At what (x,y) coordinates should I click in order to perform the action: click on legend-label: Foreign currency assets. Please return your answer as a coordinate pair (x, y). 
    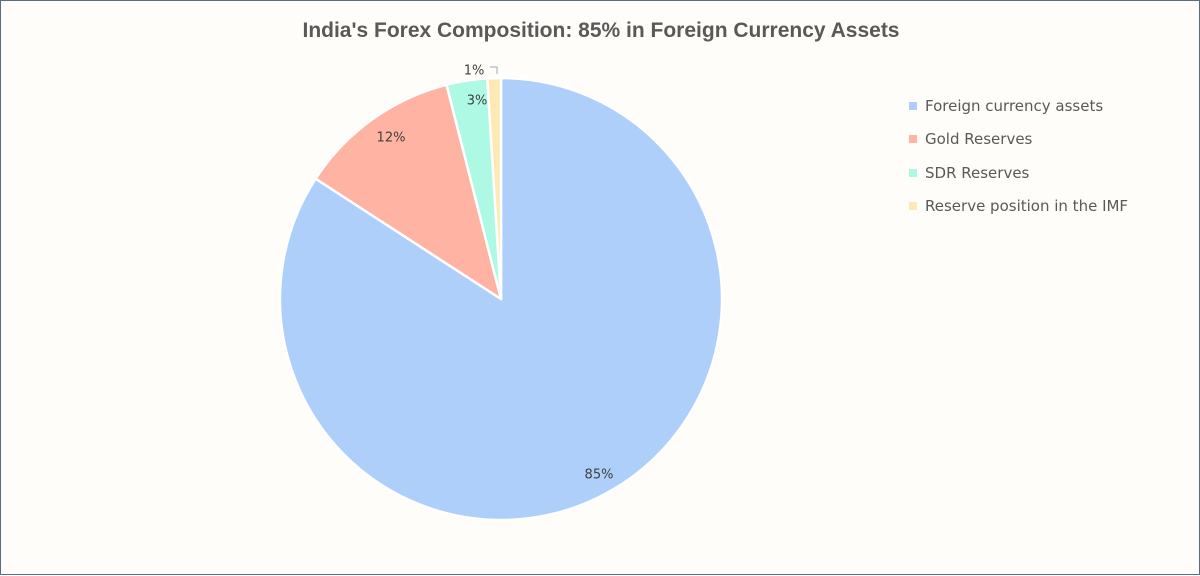
    Looking at the image, I should click on (1014, 105).